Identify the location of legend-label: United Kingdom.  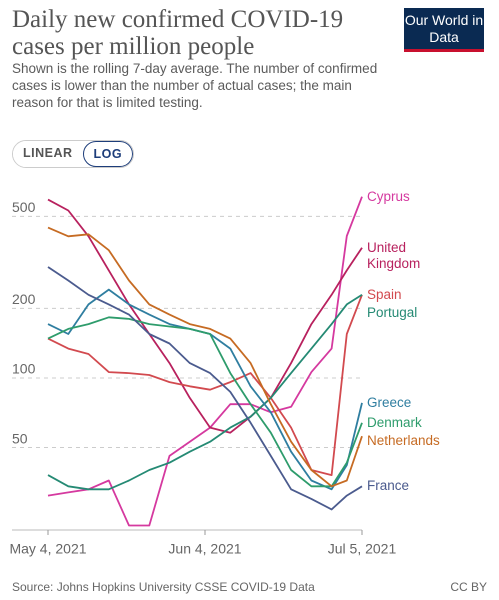
(394, 255).